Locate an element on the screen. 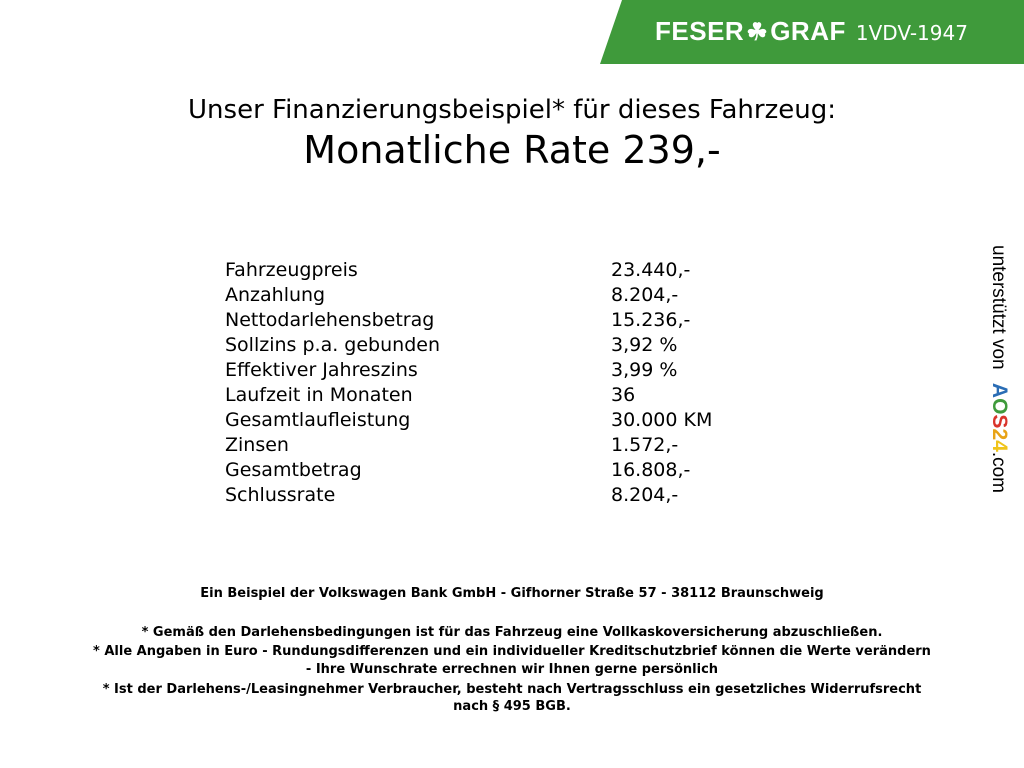 This screenshot has width=1024, height=768. table-row: Nettodarlehensbetrag 15.236,- is located at coordinates (525, 320).